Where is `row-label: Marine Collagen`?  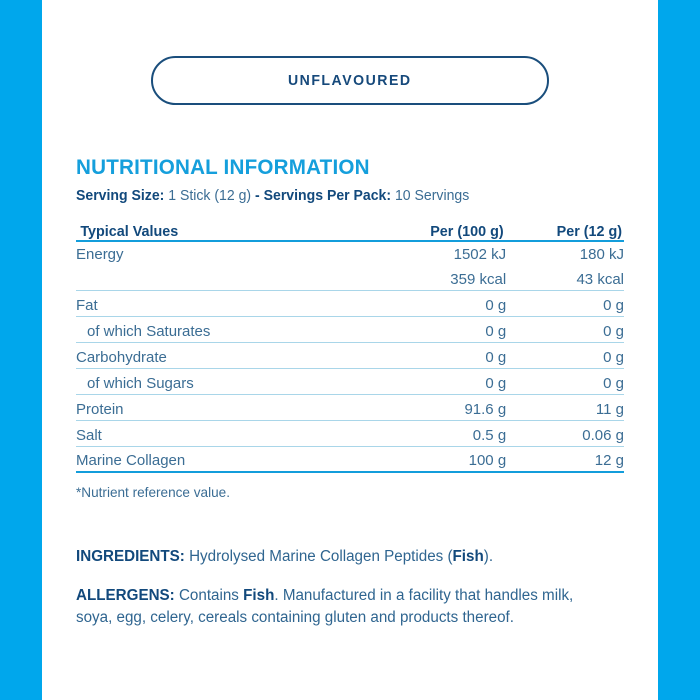 row-label: Marine Collagen is located at coordinates (221, 459).